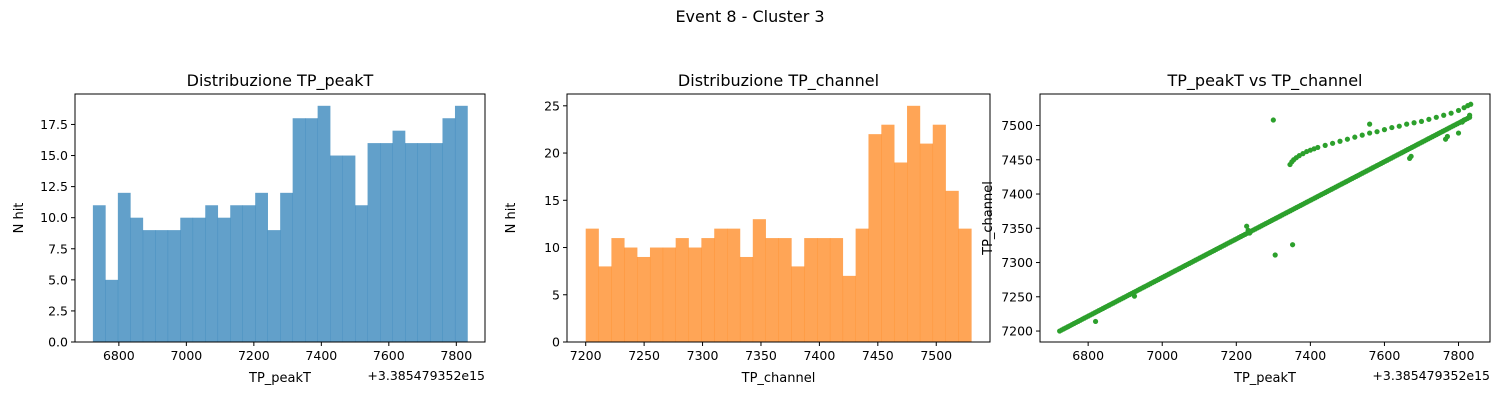  I want to click on y-tick-label: 10, so click(552, 247).